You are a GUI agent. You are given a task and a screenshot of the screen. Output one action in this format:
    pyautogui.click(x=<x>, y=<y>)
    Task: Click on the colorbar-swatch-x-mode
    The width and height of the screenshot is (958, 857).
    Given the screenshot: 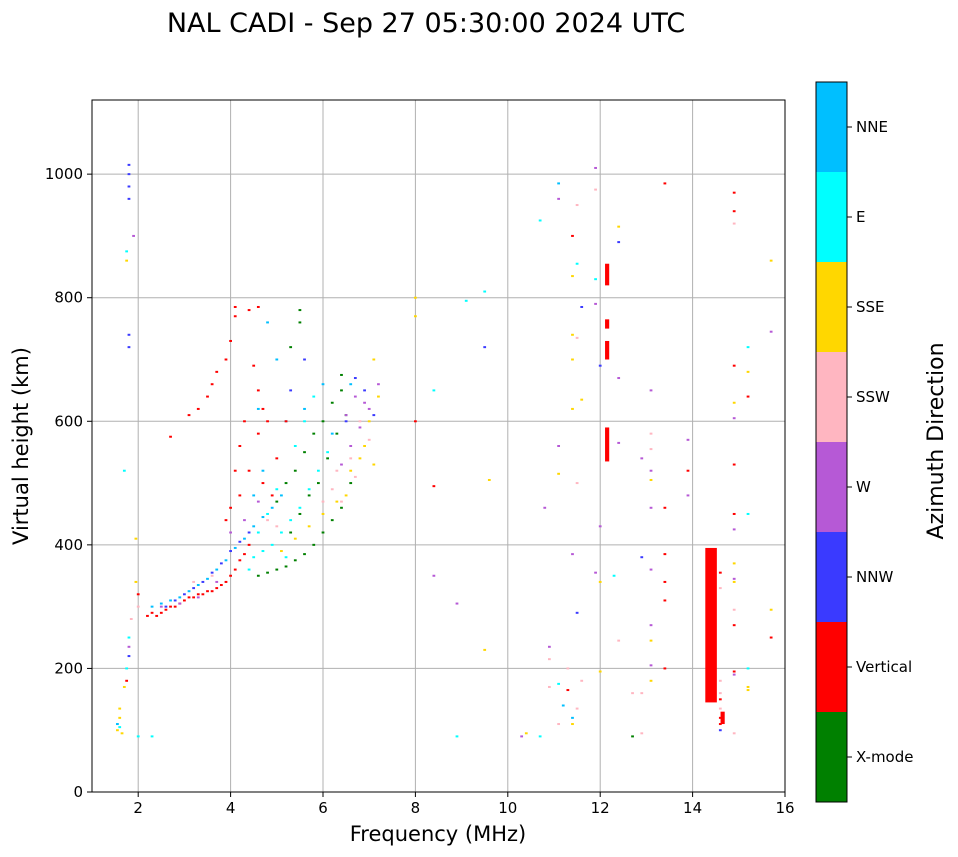 What is the action you would take?
    pyautogui.click(x=831, y=757)
    